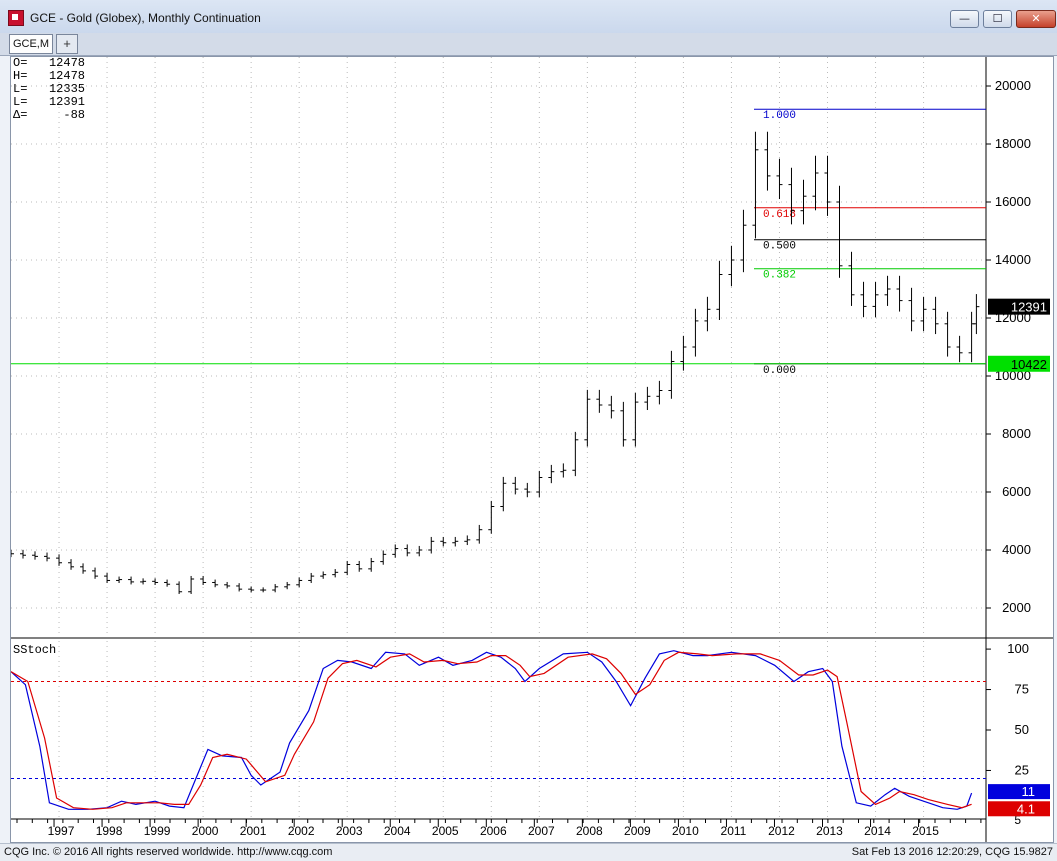 The width and height of the screenshot is (1057, 861). I want to click on price-tick-label: 2000, so click(1016, 607).